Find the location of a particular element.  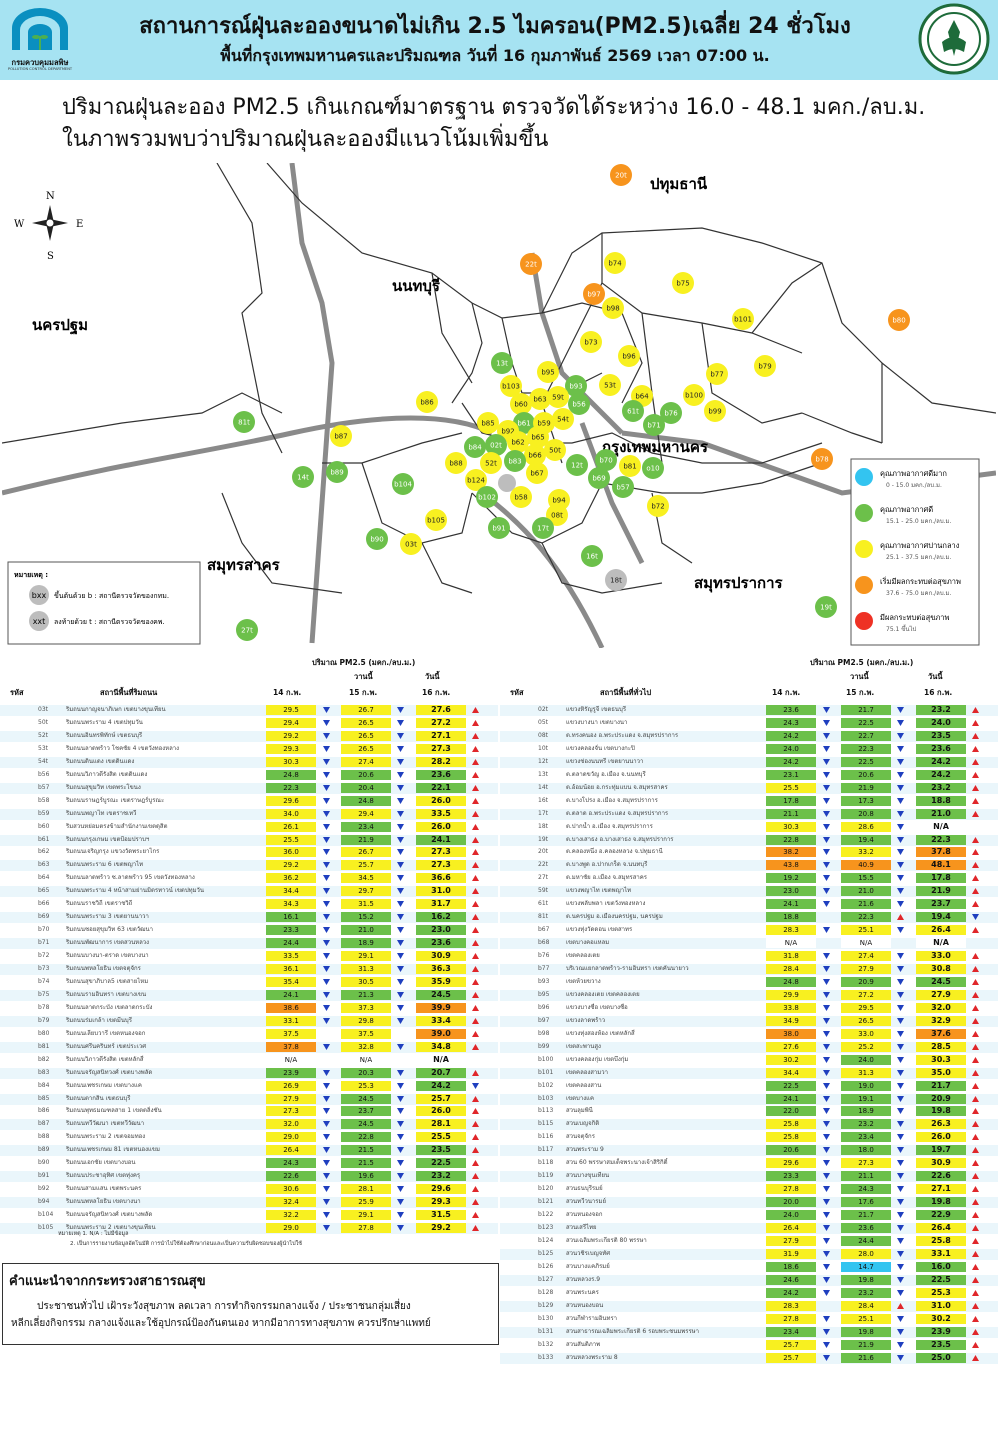

value-today: 19.4 is located at coordinates (941, 917).